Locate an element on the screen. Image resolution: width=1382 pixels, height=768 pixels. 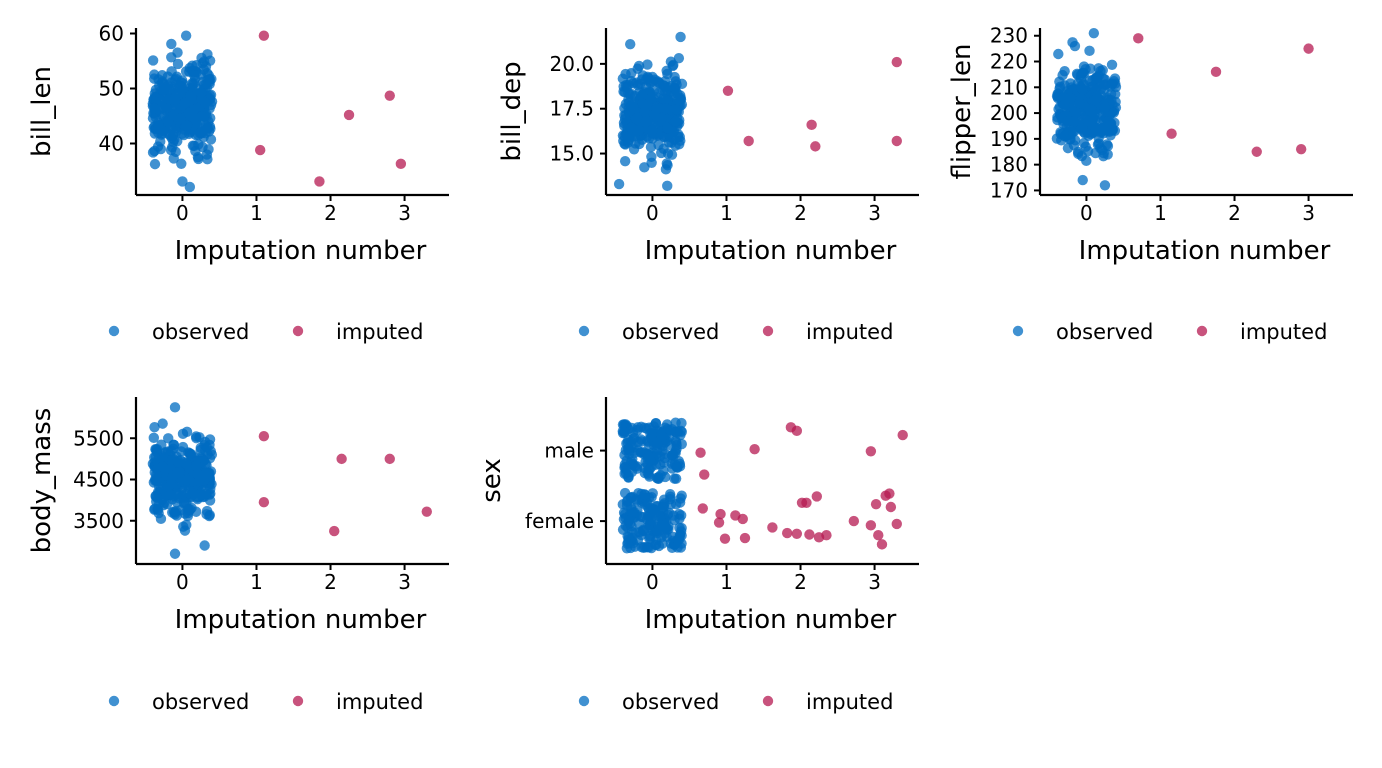
y-tick-label: 180 is located at coordinates (1009, 165).